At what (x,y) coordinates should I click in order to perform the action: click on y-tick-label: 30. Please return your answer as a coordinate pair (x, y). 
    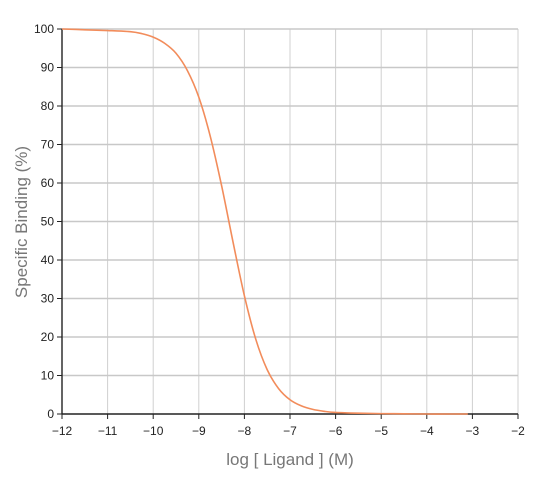
    Looking at the image, I should click on (48, 299).